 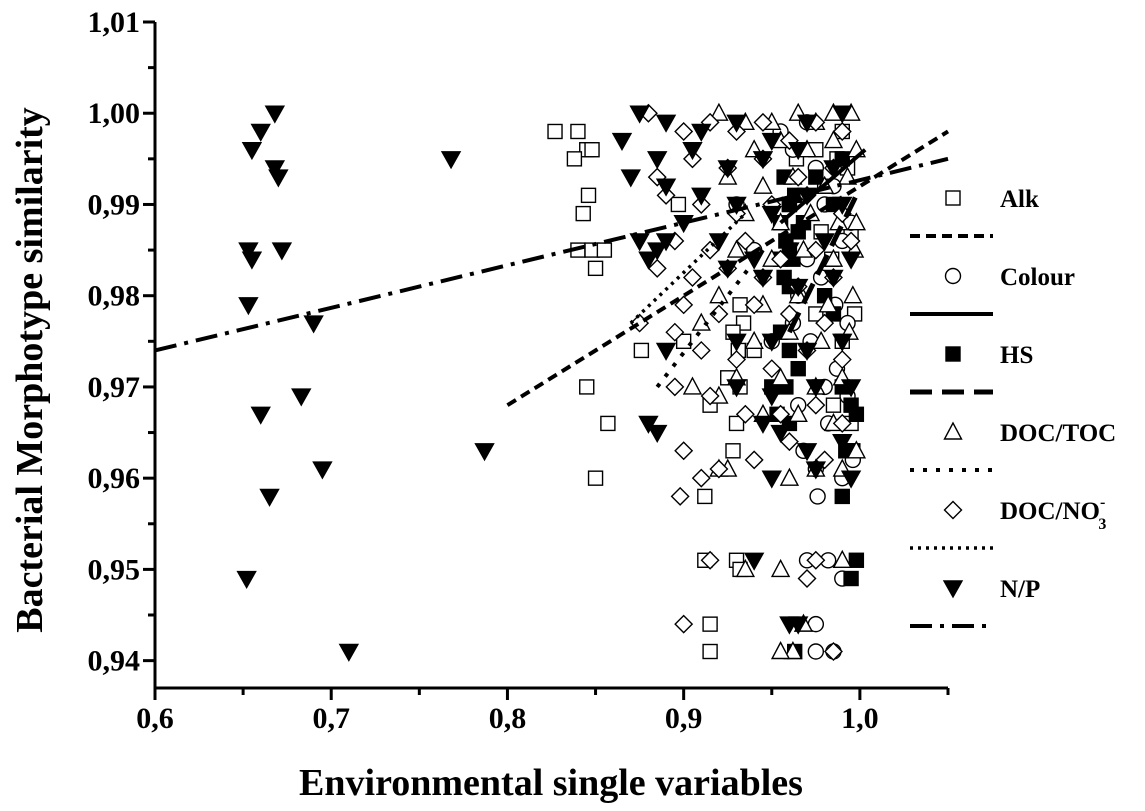 What do you see at coordinates (114, 661) in the screenshot?
I see `y-tick-label: 0,94` at bounding box center [114, 661].